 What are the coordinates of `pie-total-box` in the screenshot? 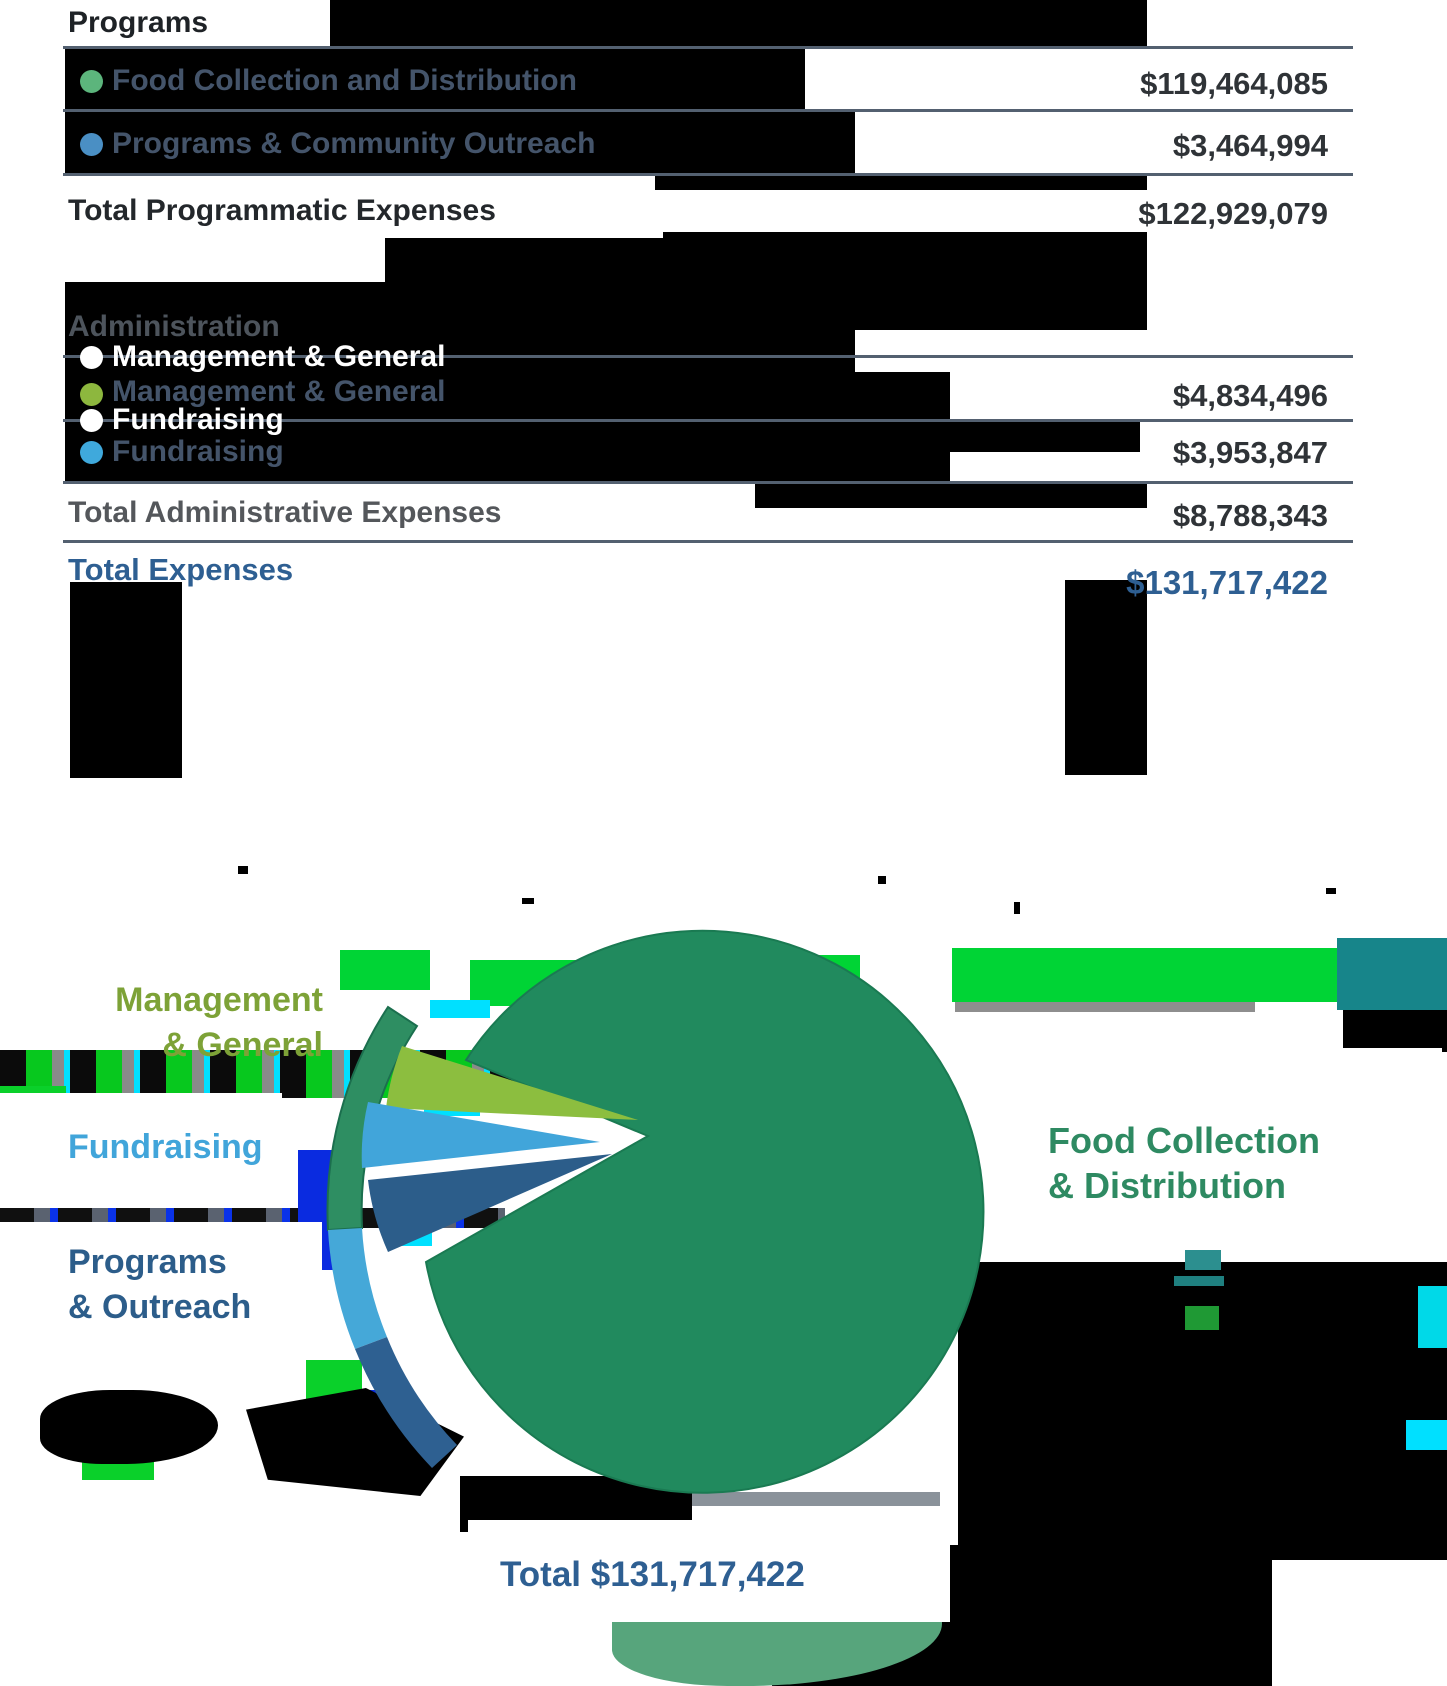 It's located at (709, 1571).